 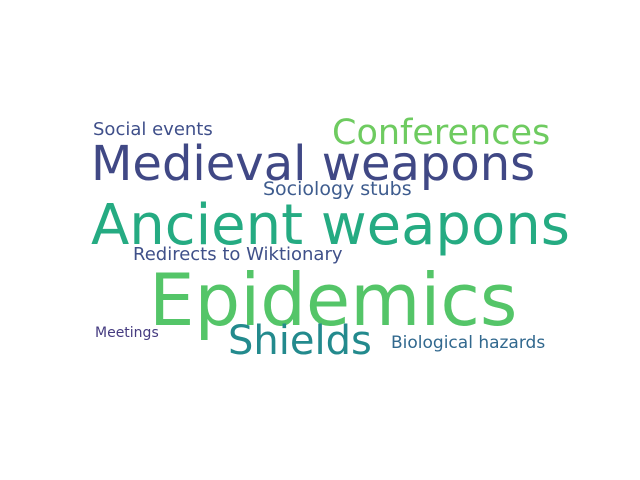 What do you see at coordinates (441, 133) in the screenshot?
I see `word-conferences: Conferences` at bounding box center [441, 133].